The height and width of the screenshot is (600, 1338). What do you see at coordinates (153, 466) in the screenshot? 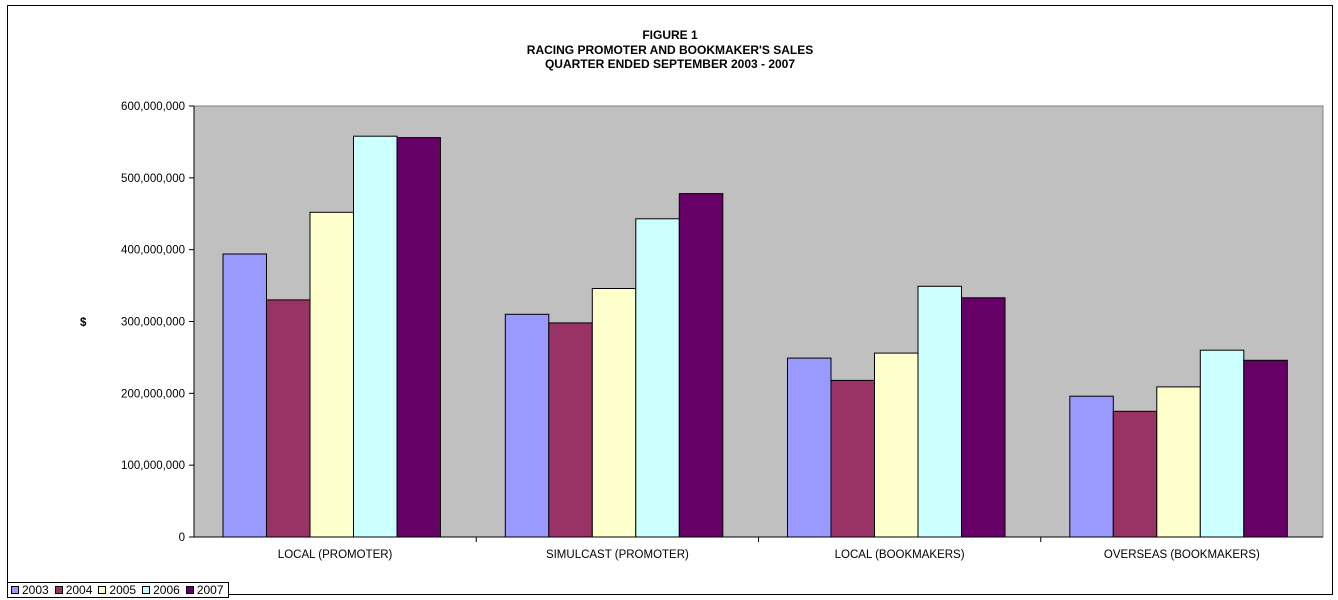
I see `y-tick-label: 100,000,000` at bounding box center [153, 466].